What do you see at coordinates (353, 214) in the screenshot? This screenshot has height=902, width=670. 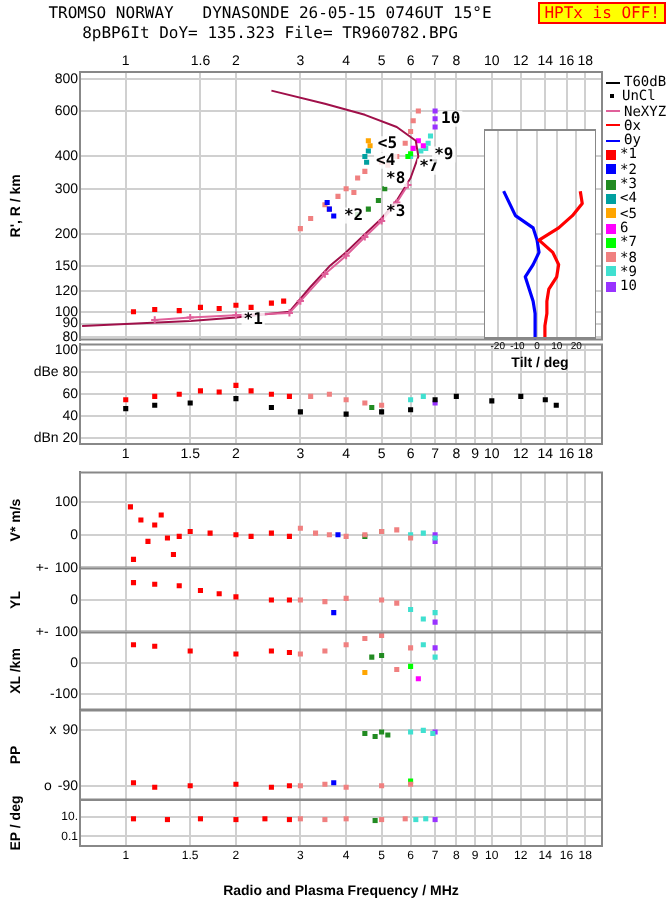 I see `annotation: *2` at bounding box center [353, 214].